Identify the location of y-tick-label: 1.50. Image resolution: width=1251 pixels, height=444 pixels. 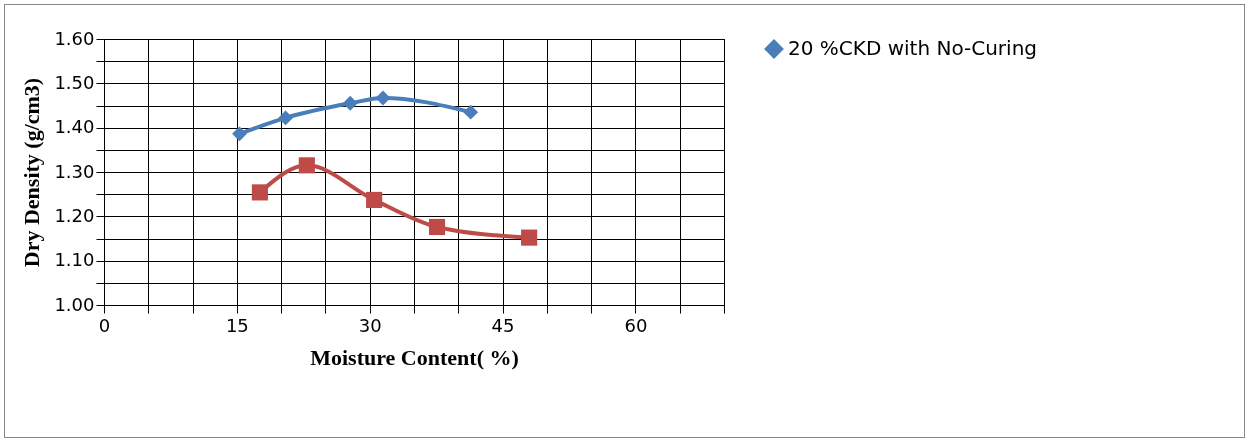
(74, 82).